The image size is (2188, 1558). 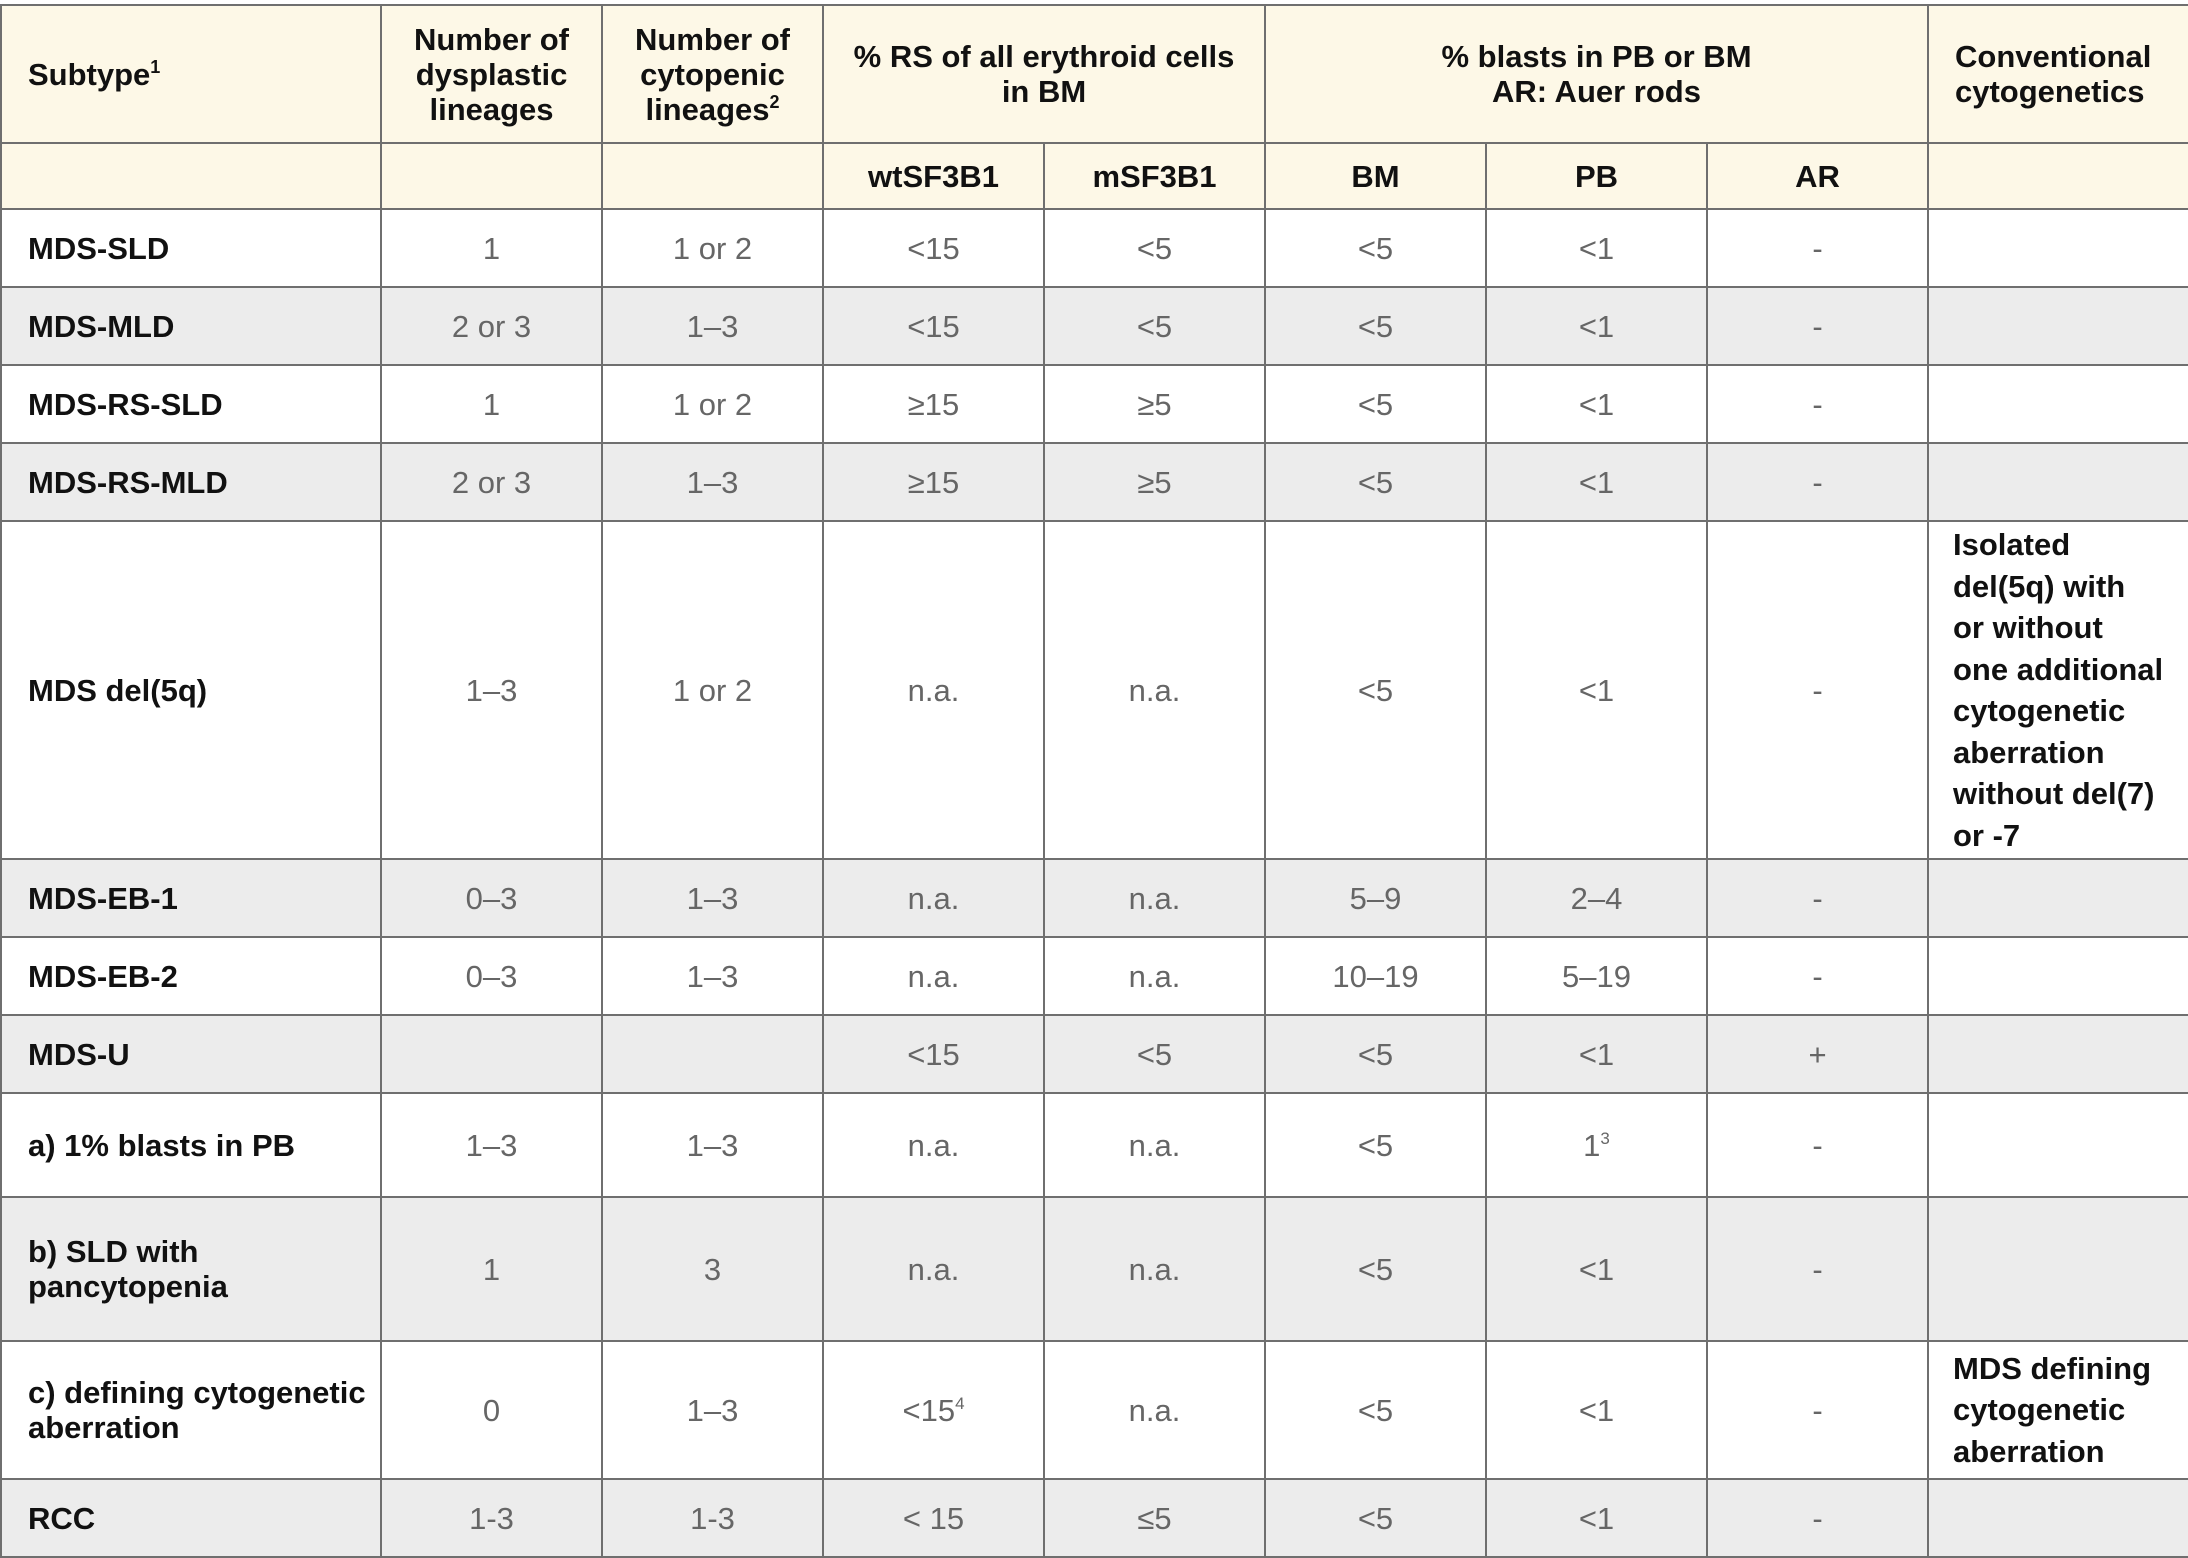 I want to click on subheader-pb: PB, so click(x=1596, y=176).